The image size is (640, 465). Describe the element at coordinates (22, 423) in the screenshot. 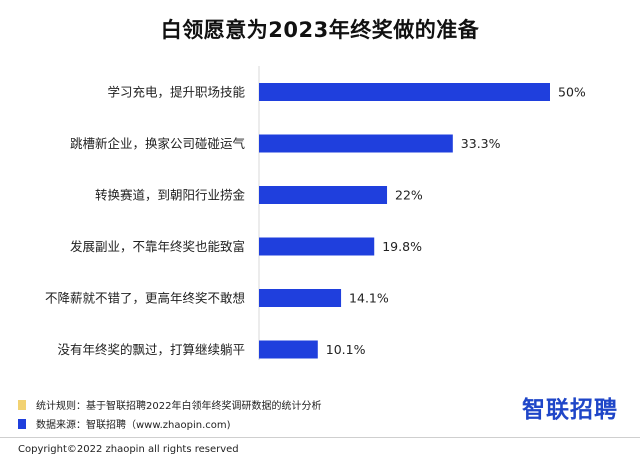

I see `blue-swatch-icon` at that location.